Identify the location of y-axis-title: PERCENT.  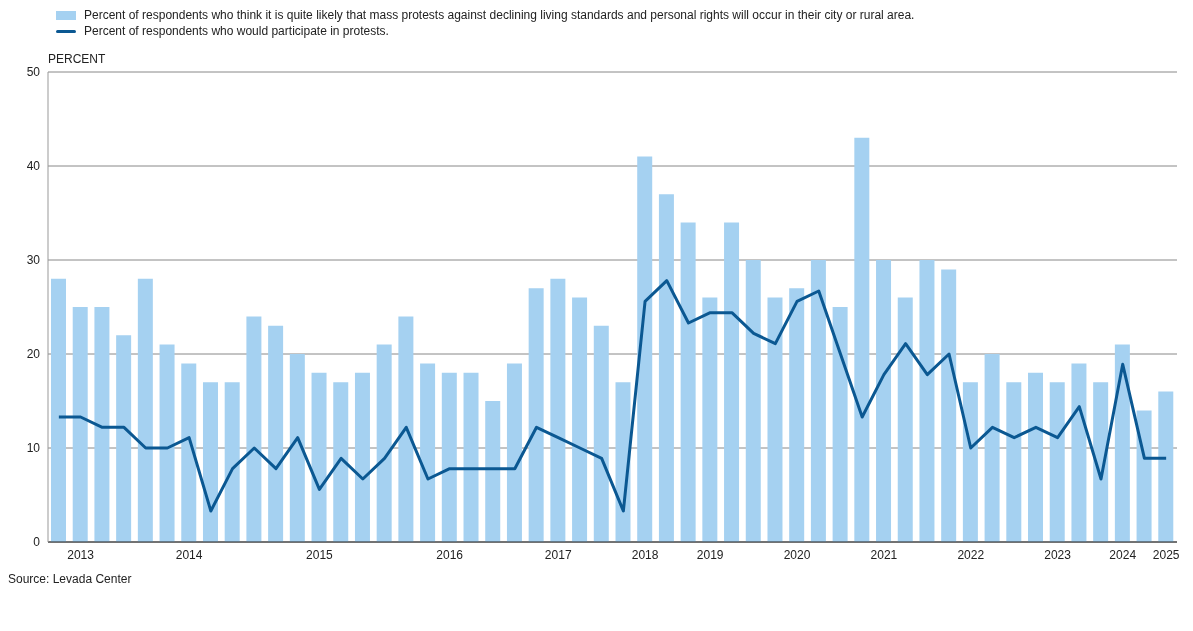
(77, 59).